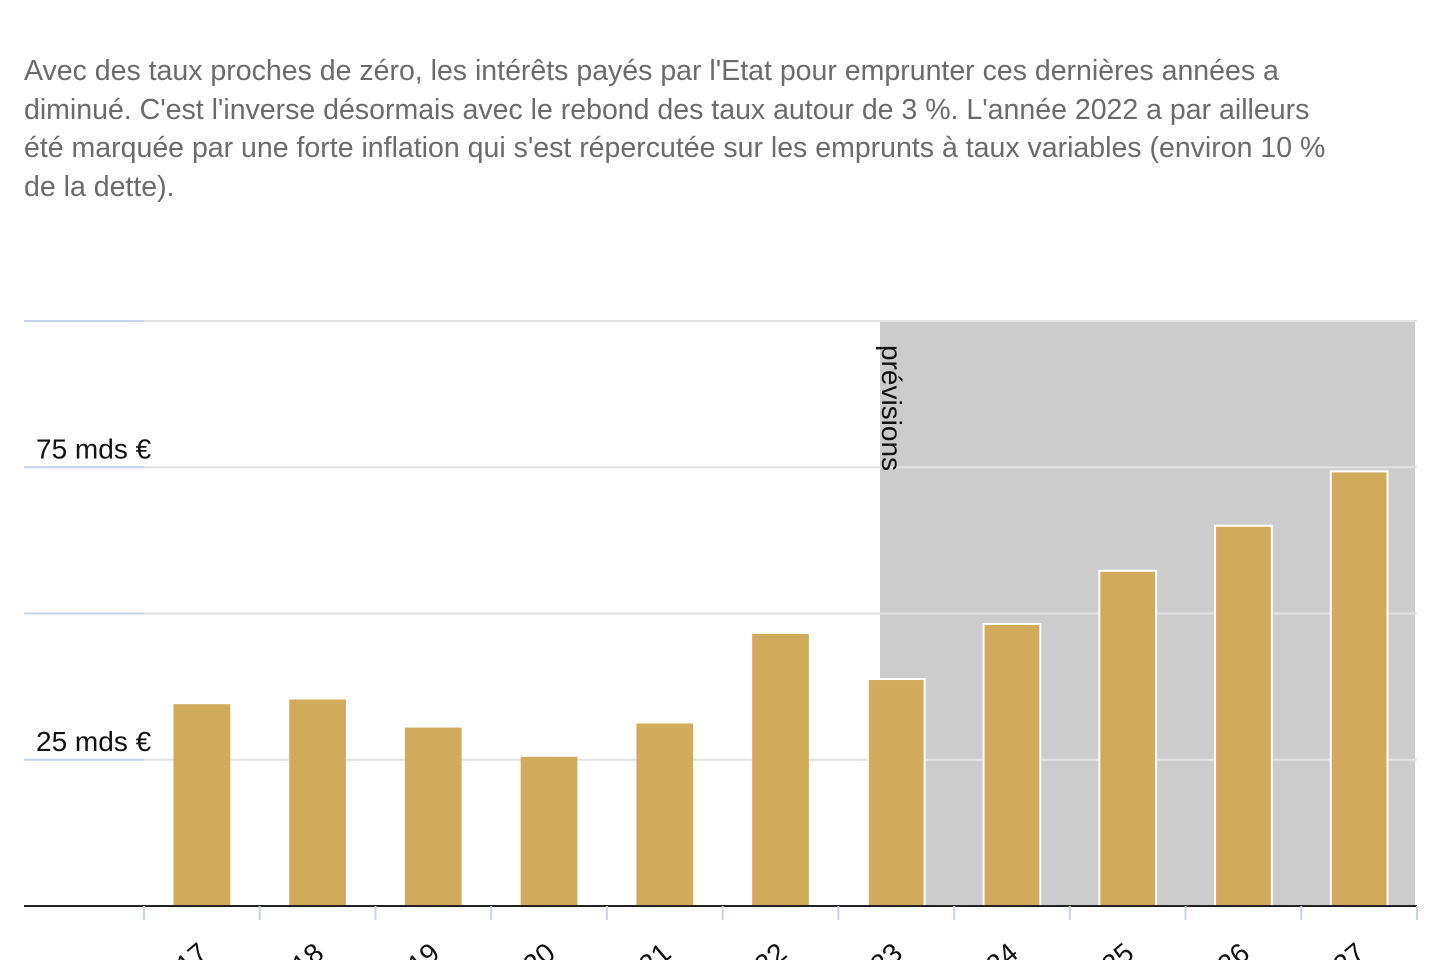 The width and height of the screenshot is (1440, 960). I want to click on bar-2024, so click(1012, 765).